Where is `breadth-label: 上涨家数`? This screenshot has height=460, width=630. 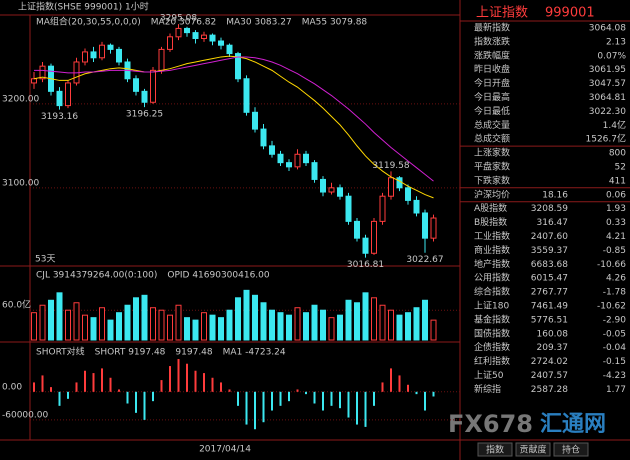 breadth-label: 上涨家数 is located at coordinates (492, 153).